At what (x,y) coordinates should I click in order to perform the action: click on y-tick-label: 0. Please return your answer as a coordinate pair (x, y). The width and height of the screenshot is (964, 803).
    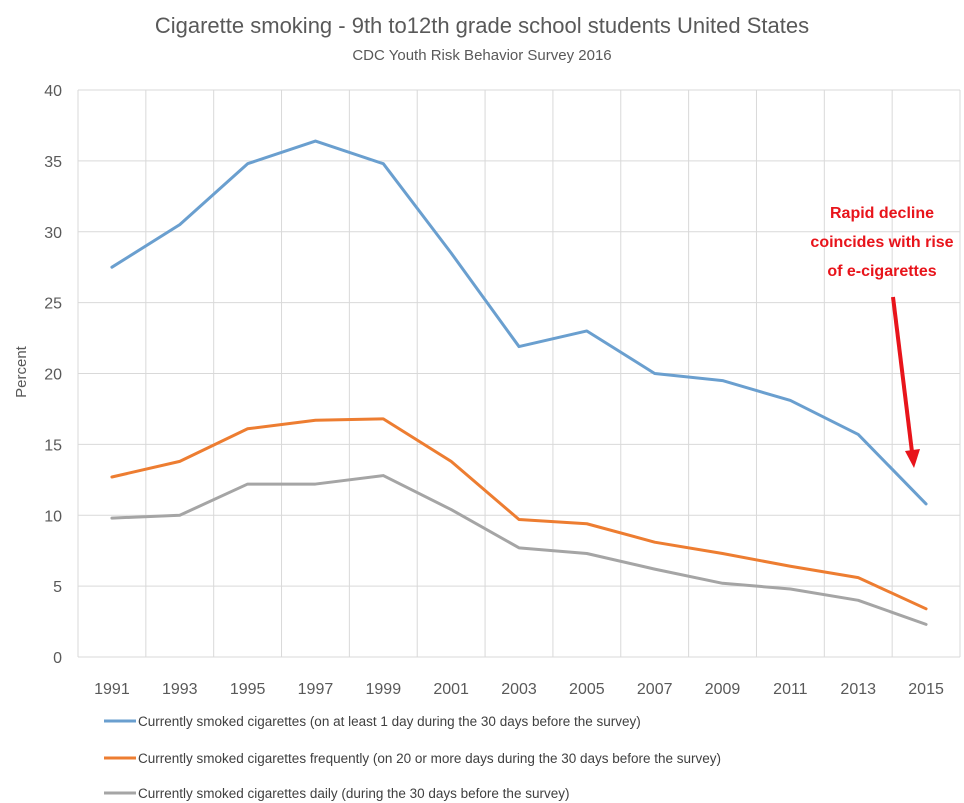
    Looking at the image, I should click on (57, 658).